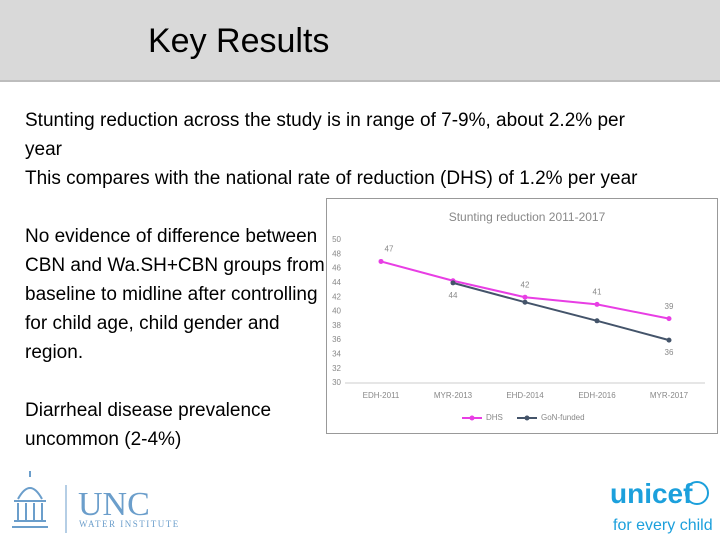 The width and height of the screenshot is (720, 540). I want to click on y-tick-label: 34, so click(336, 354).